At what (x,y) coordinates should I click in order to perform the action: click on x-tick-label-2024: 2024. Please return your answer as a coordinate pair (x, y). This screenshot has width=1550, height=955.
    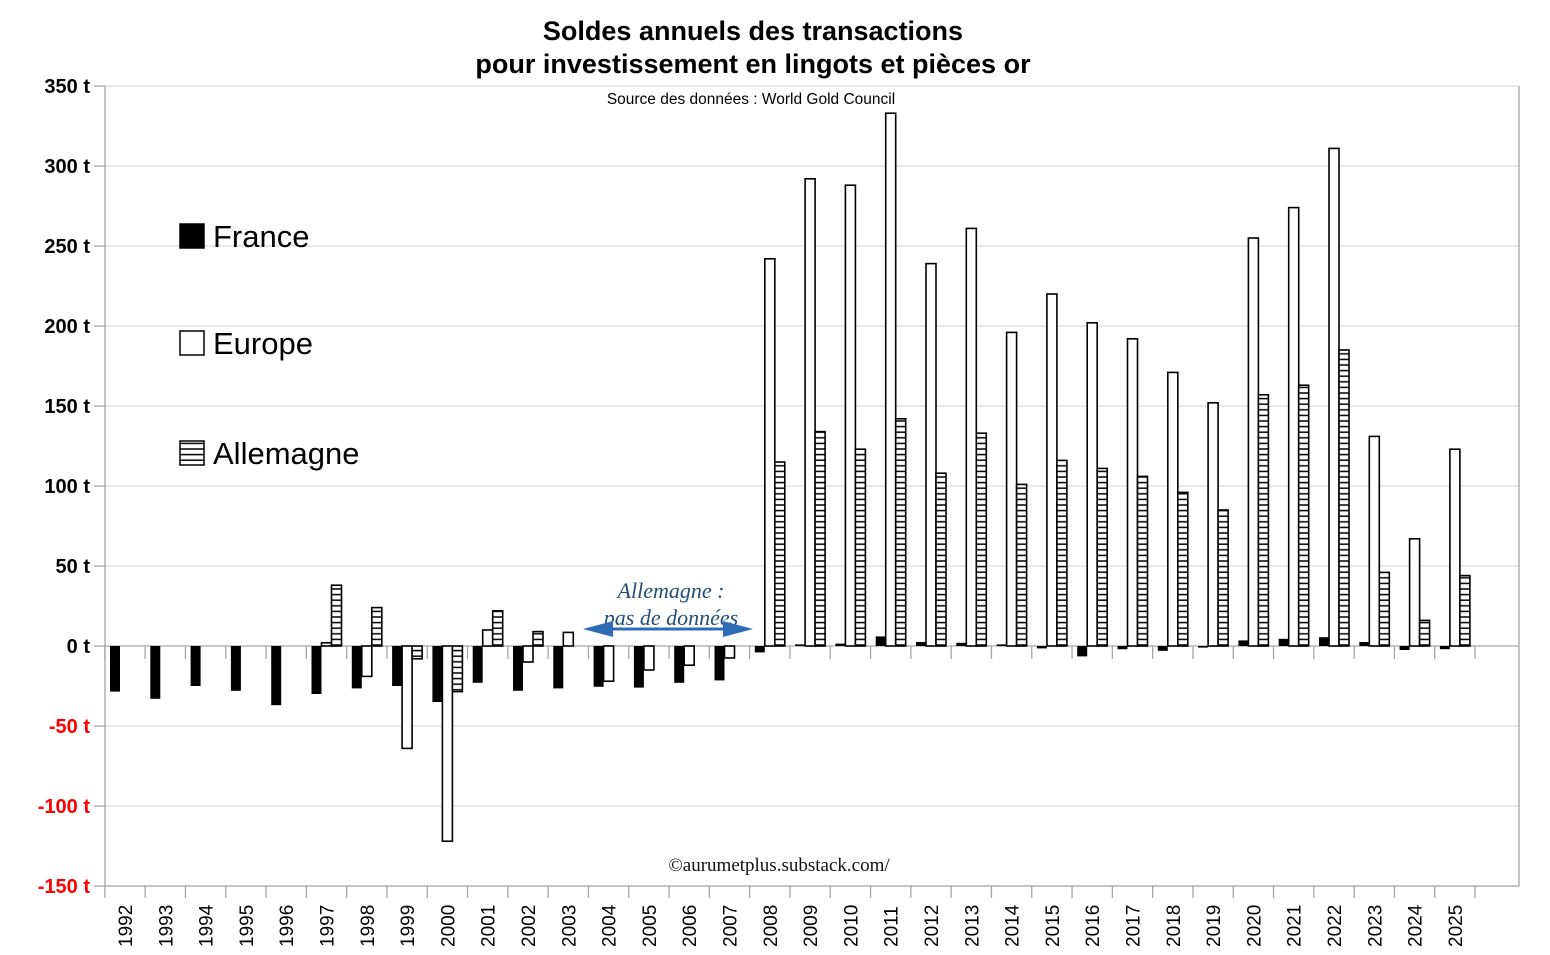
    Looking at the image, I should click on (1416, 925).